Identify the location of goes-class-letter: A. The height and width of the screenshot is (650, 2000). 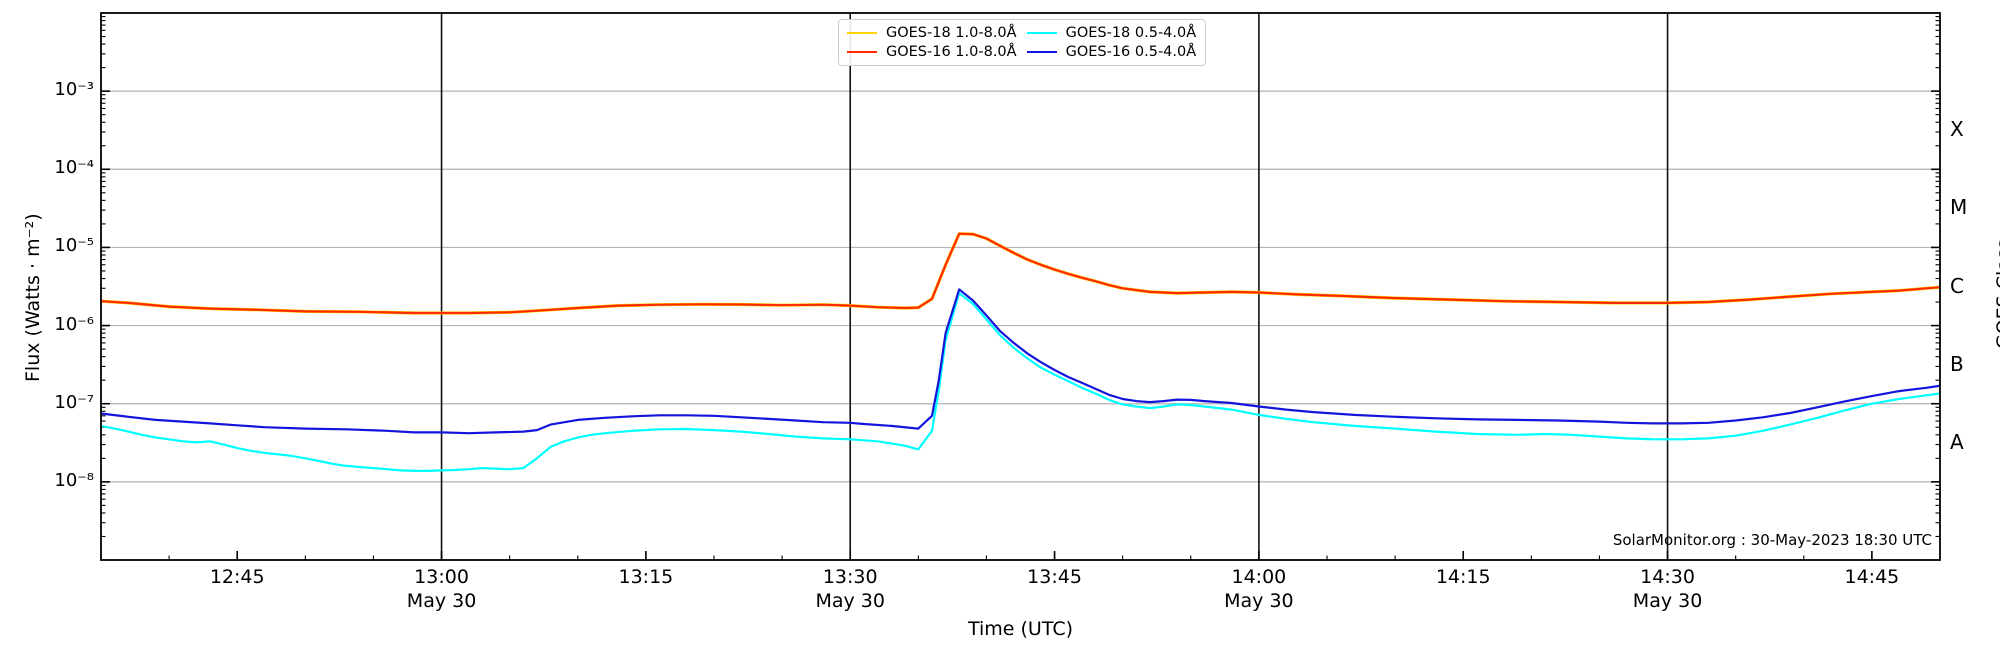
(1957, 441).